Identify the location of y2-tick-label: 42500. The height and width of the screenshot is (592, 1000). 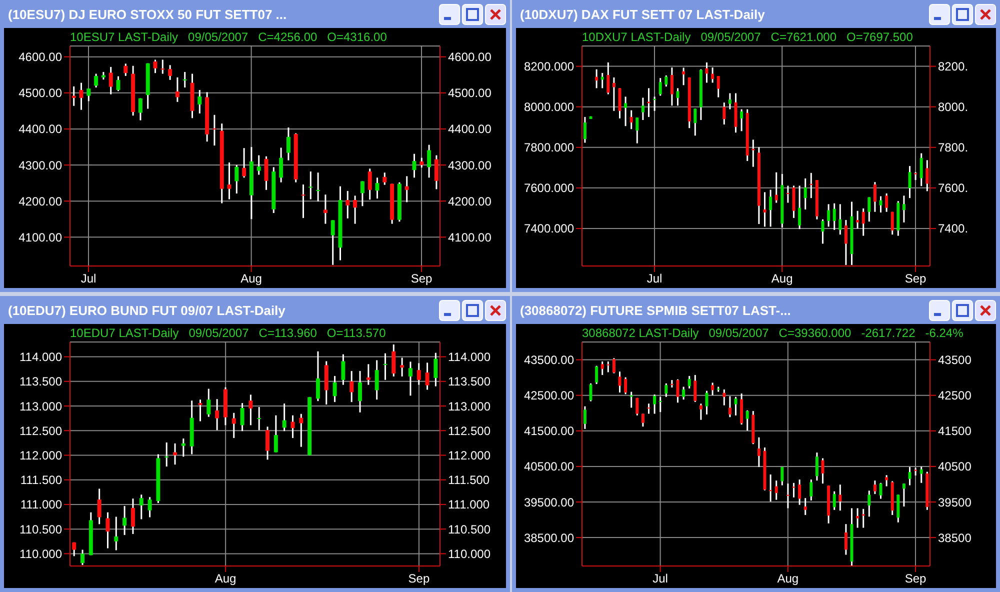
(955, 395).